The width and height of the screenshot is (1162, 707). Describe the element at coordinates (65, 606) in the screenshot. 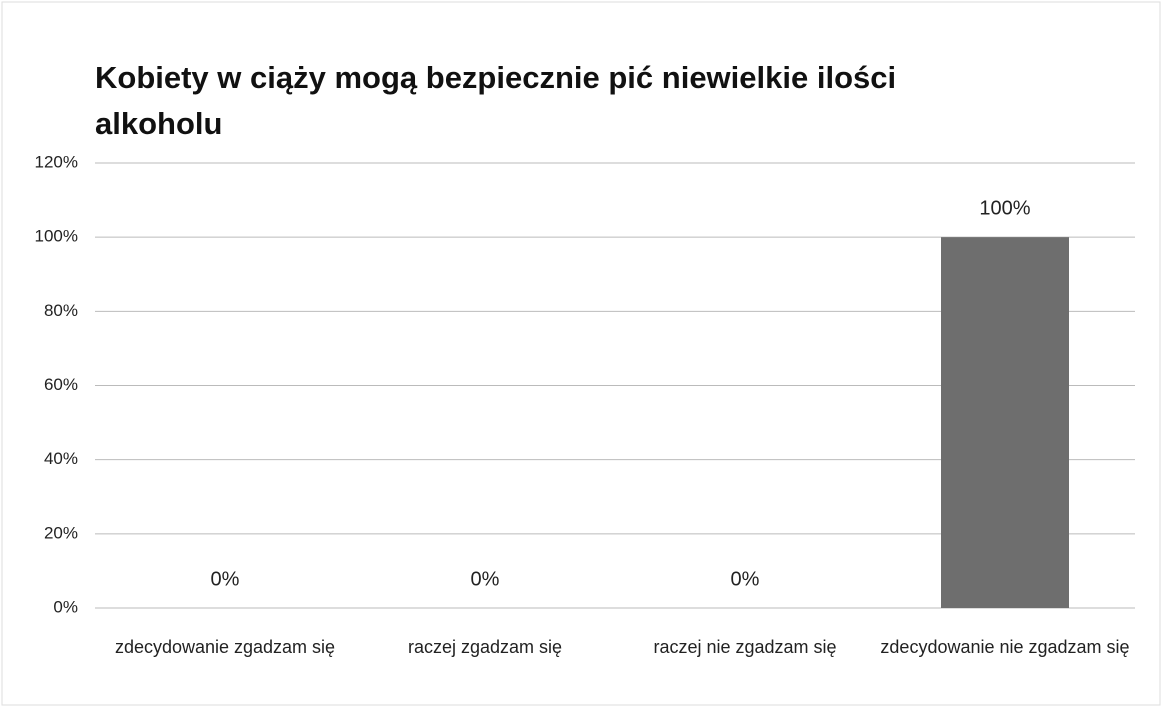

I see `y-tick-label: 0%` at that location.